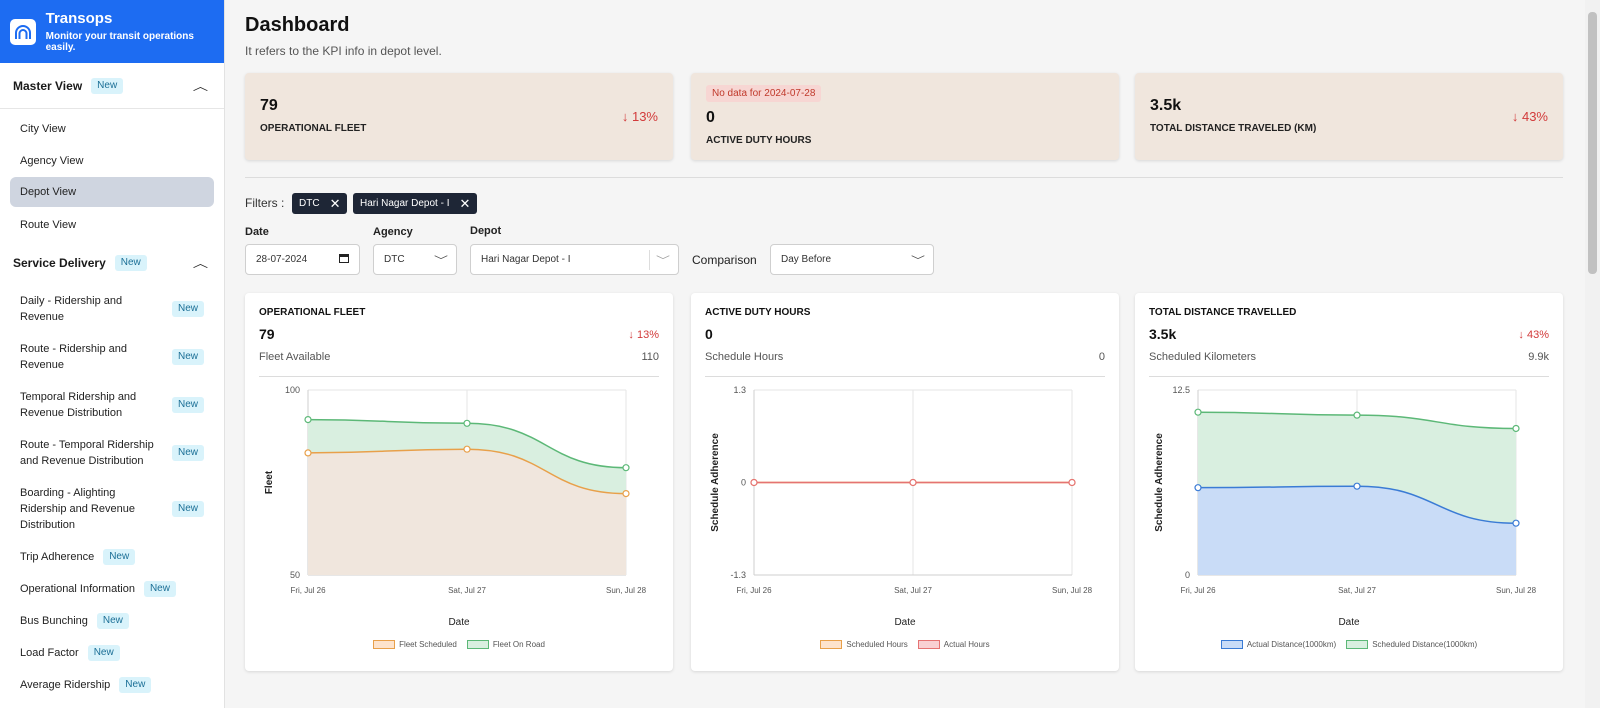 Image resolution: width=1600 pixels, height=708 pixels. Describe the element at coordinates (864, 645) in the screenshot. I see `legend-item: Scheduled Hours` at that location.